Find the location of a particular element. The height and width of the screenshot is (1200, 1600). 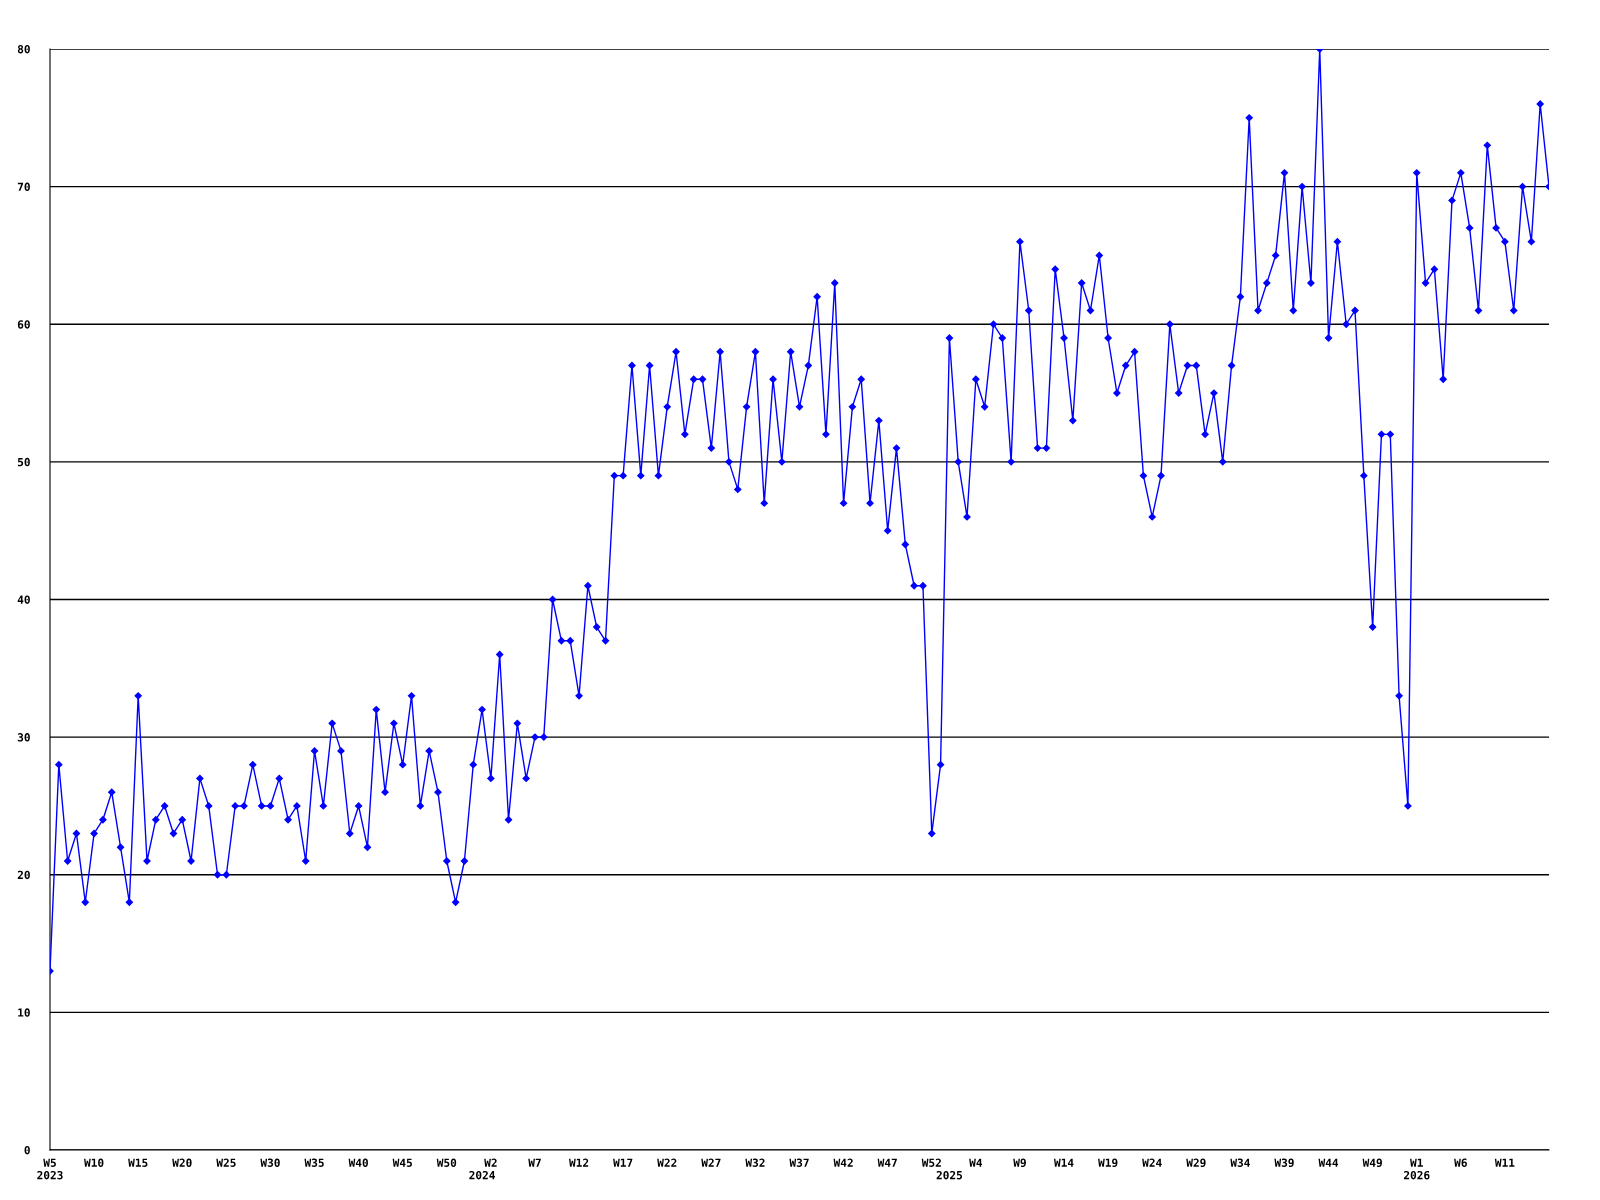

x-tick-label: W9 is located at coordinates (1019, 1162).